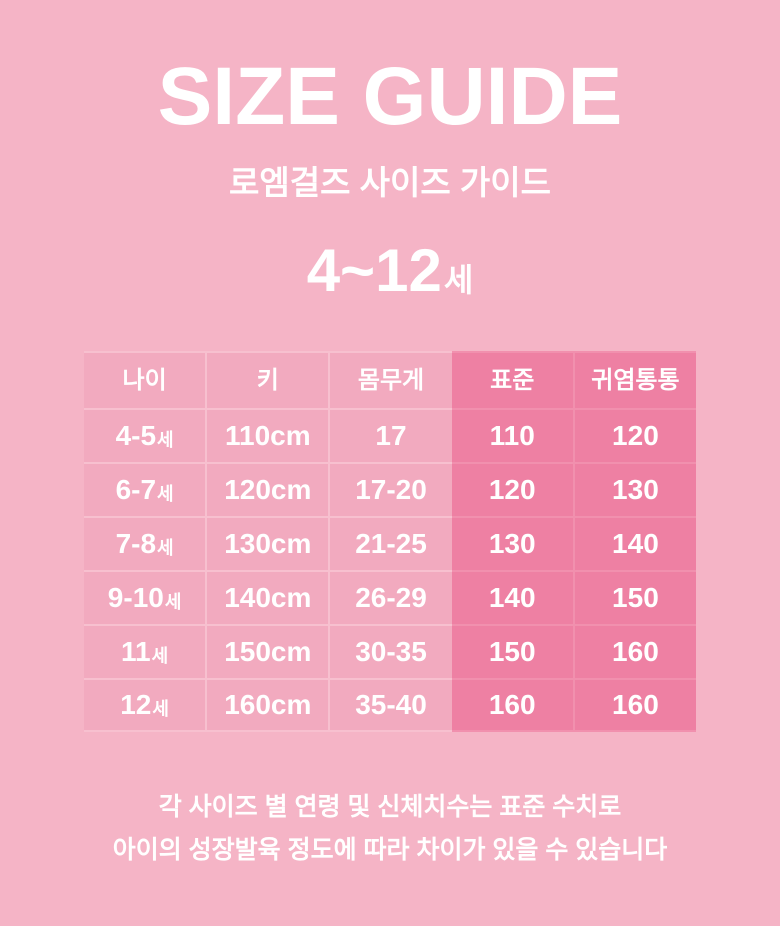 The image size is (780, 926). Describe the element at coordinates (267, 435) in the screenshot. I see `cell-height: 110cm` at that location.